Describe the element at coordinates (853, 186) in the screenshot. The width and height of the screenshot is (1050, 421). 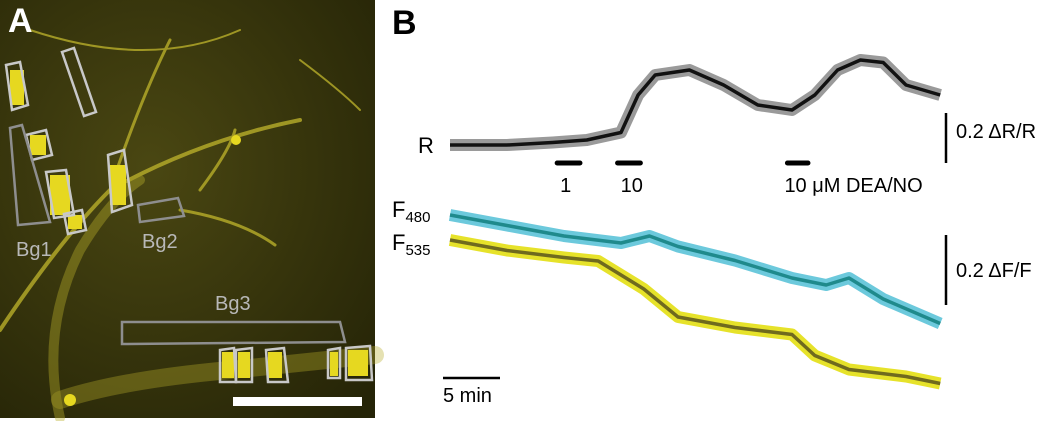
I see `stimulus-label: 10 μM DEA/NO` at that location.